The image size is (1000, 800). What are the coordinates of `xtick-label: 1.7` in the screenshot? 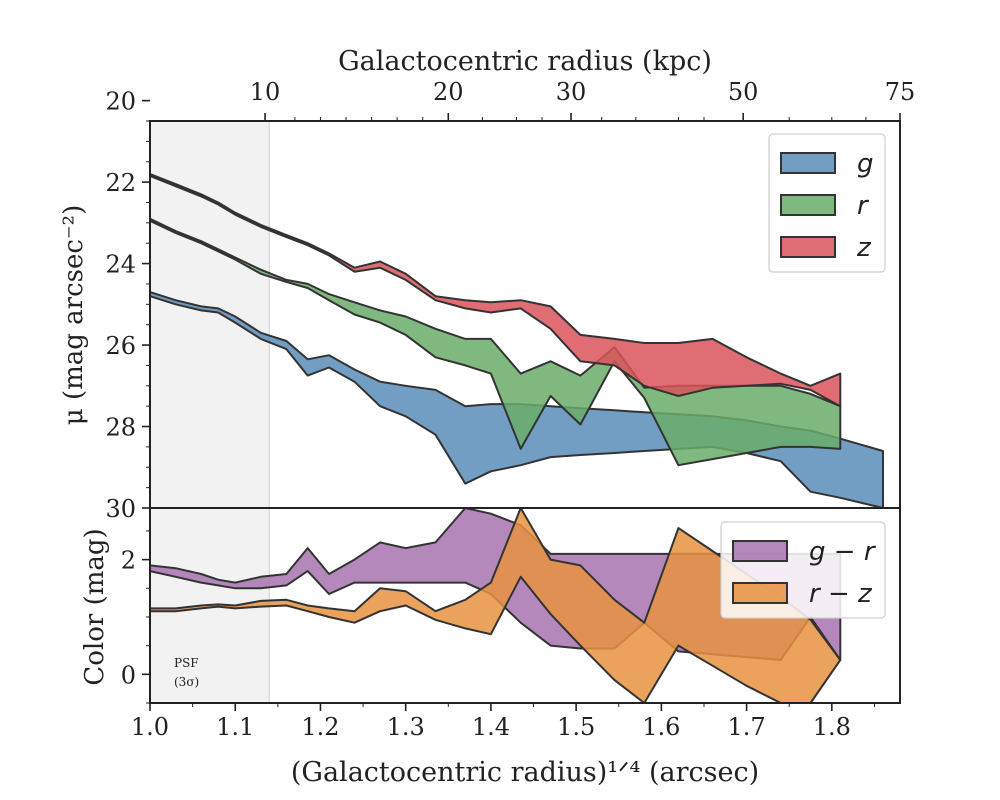 It's located at (747, 727).